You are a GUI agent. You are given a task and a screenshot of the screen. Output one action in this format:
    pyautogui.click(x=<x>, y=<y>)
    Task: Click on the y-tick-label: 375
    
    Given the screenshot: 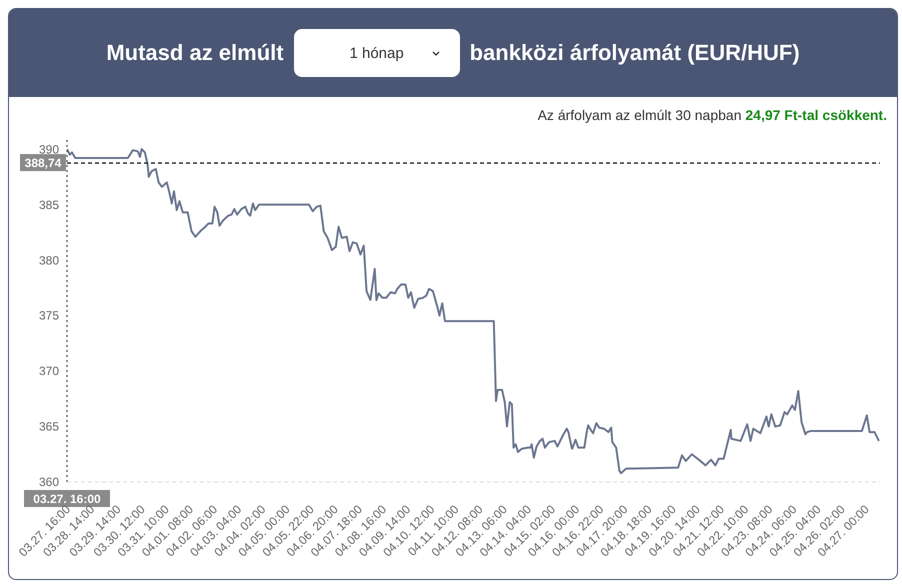 What is the action you would take?
    pyautogui.click(x=49, y=315)
    